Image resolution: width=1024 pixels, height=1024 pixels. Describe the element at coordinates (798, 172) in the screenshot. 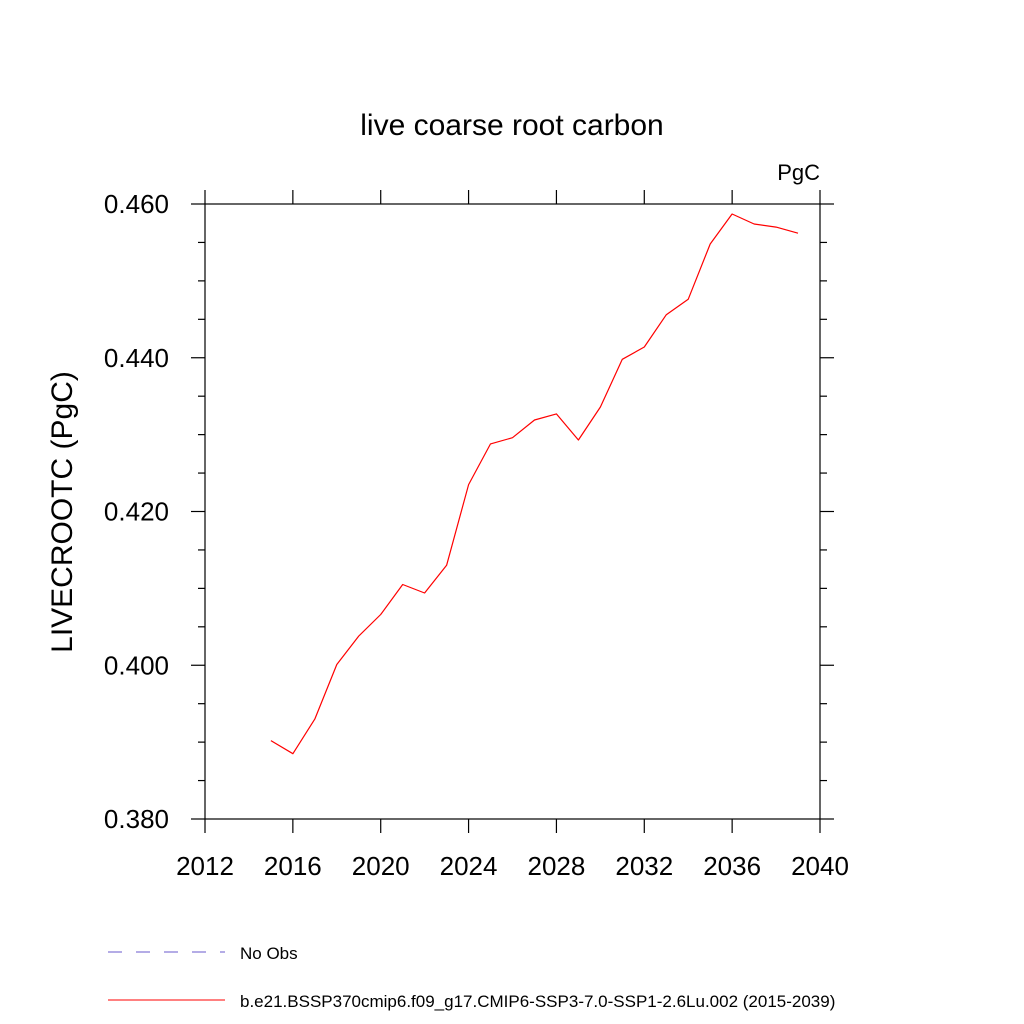

I see `units-label: PgC` at that location.